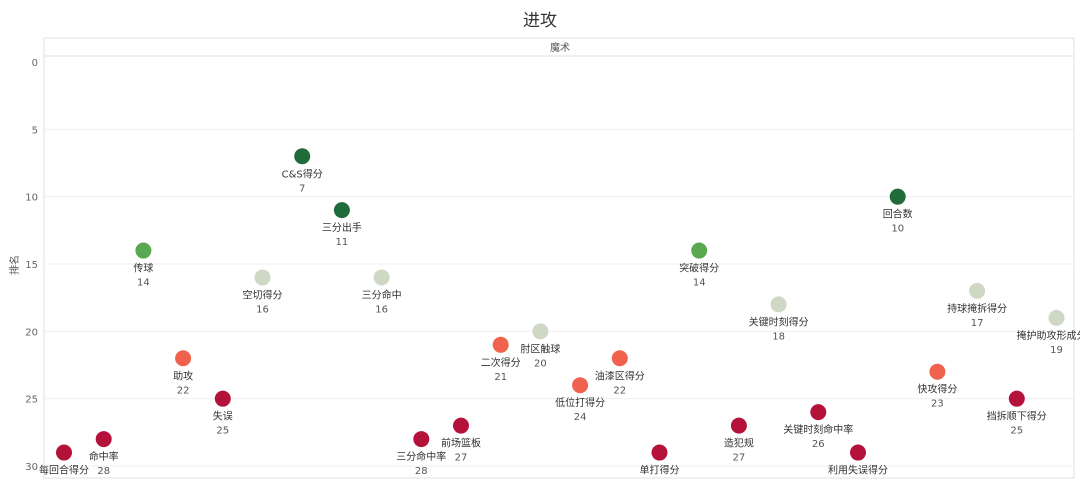 The height and width of the screenshot is (480, 1080). I want to click on y-tick-label: 15, so click(31, 265).